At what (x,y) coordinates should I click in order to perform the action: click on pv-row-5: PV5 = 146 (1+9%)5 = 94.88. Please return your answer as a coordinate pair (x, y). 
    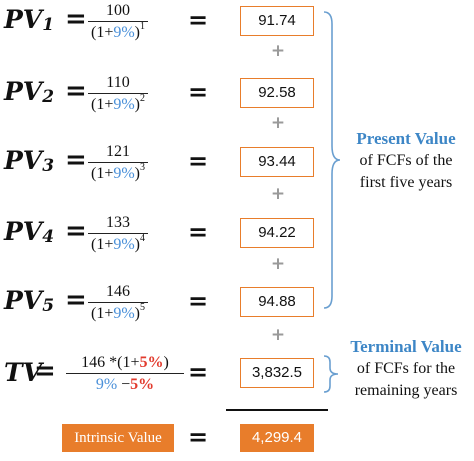
    Looking at the image, I should click on (237, 303).